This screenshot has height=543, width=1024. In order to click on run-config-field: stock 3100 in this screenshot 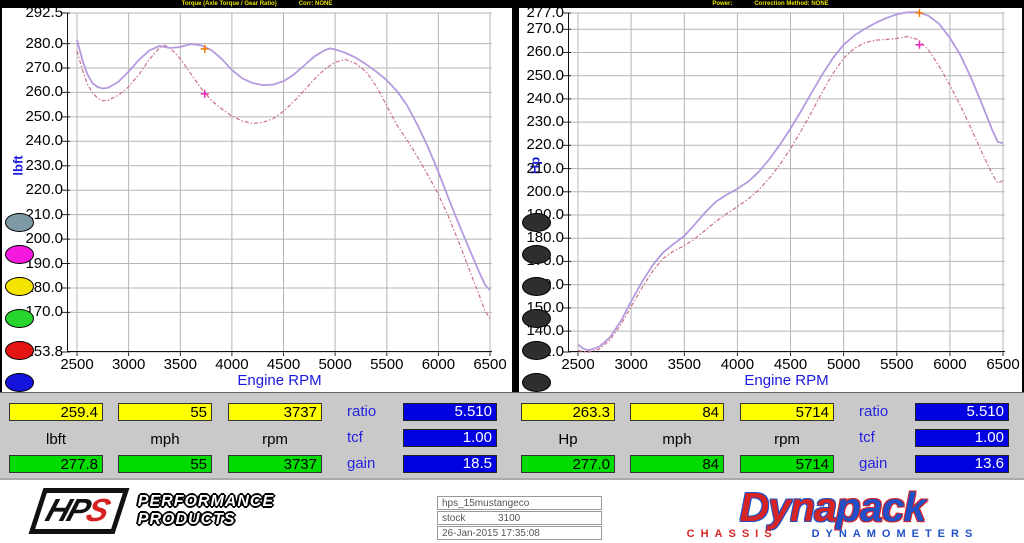, I will do `click(519, 518)`.